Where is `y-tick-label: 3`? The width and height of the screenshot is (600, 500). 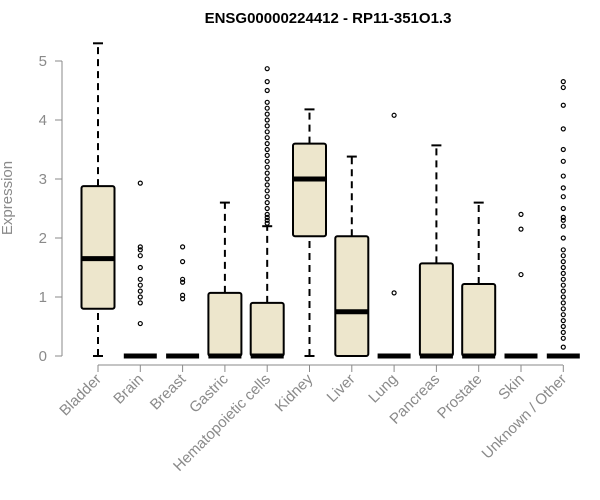 y-tick-label: 3 is located at coordinates (43, 179).